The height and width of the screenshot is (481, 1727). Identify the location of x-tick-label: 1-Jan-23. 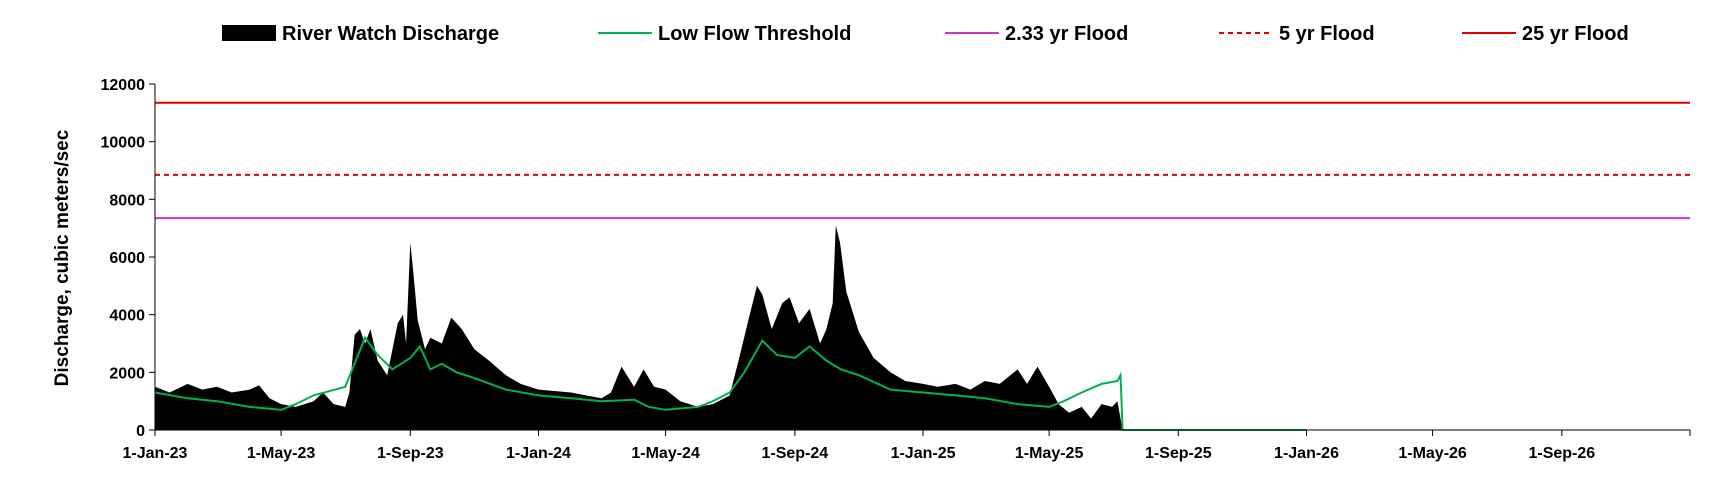
(155, 453).